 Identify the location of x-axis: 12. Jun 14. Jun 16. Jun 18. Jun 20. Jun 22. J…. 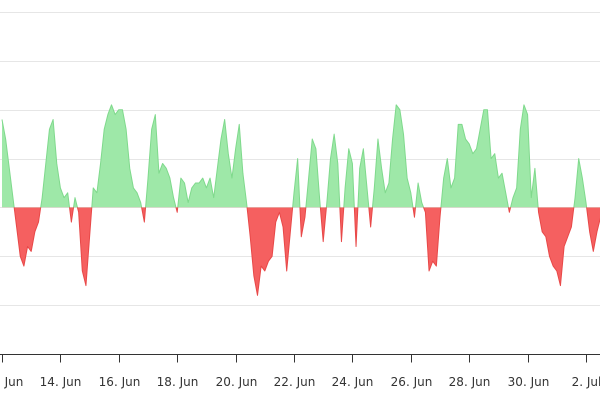
(300, 371).